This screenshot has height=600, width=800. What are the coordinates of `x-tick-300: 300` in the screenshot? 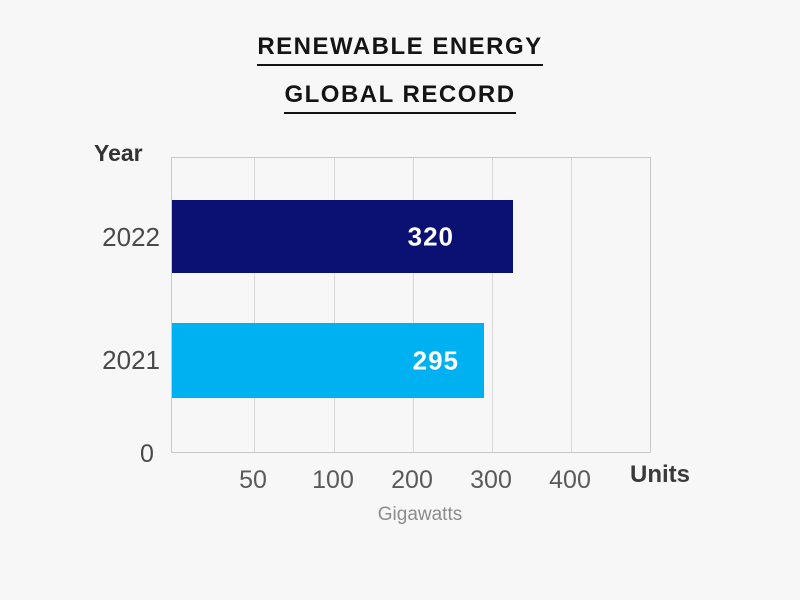 It's located at (491, 480).